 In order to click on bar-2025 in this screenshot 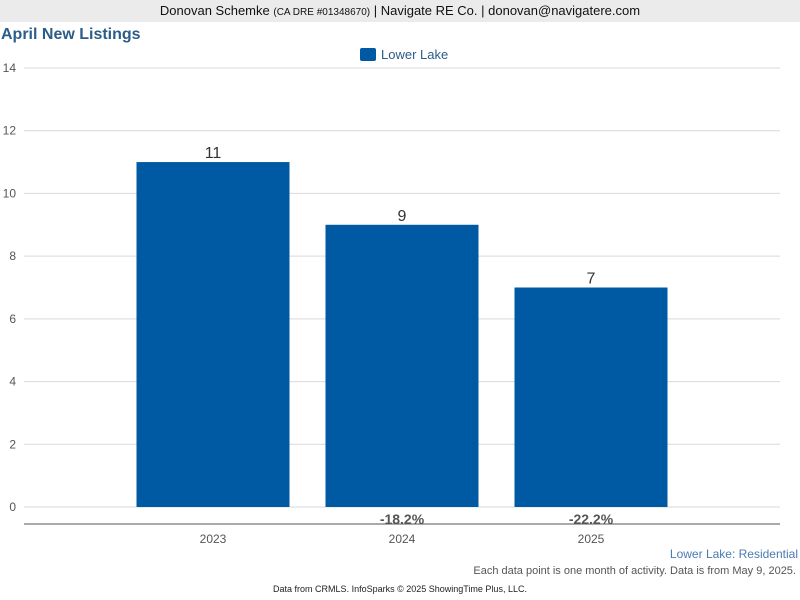, I will do `click(591, 397)`.